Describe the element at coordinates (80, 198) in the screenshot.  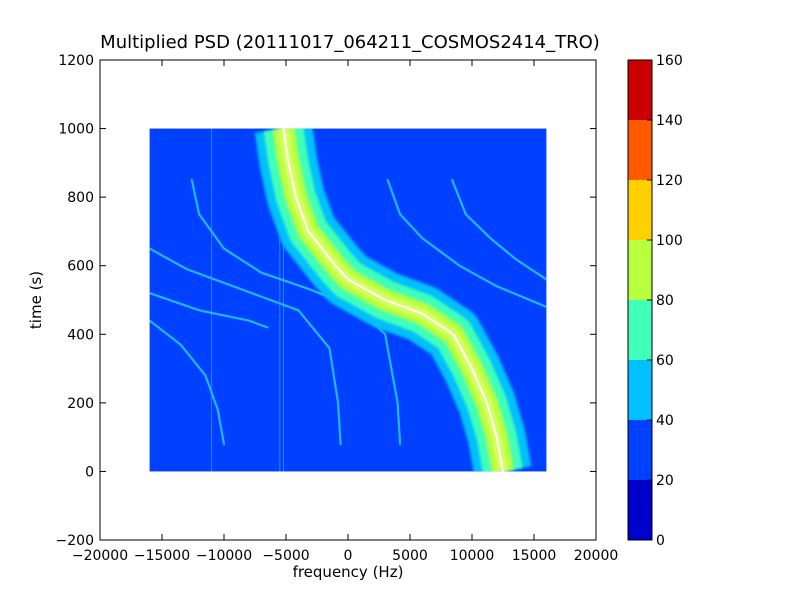
I see `y-tick-label: 800` at that location.